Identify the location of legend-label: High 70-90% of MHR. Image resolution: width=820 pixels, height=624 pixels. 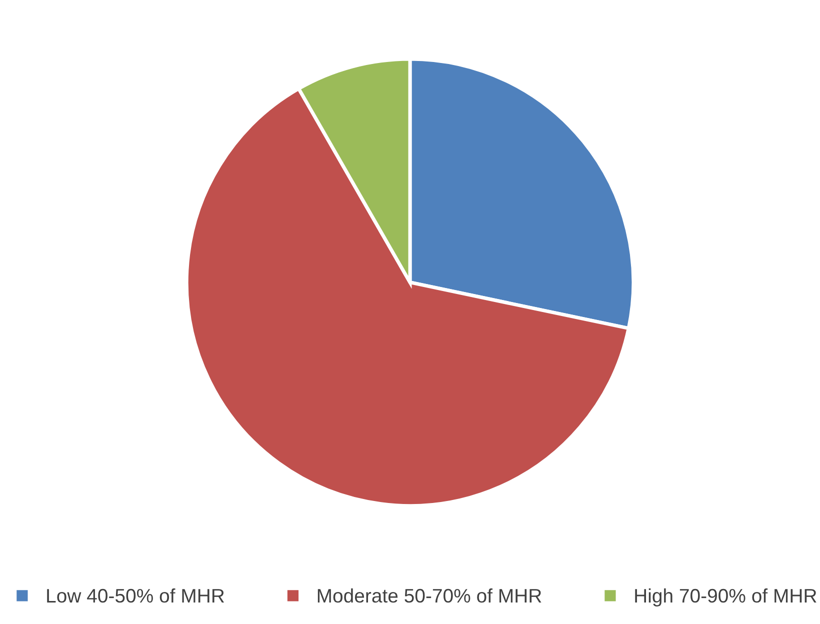
(725, 597).